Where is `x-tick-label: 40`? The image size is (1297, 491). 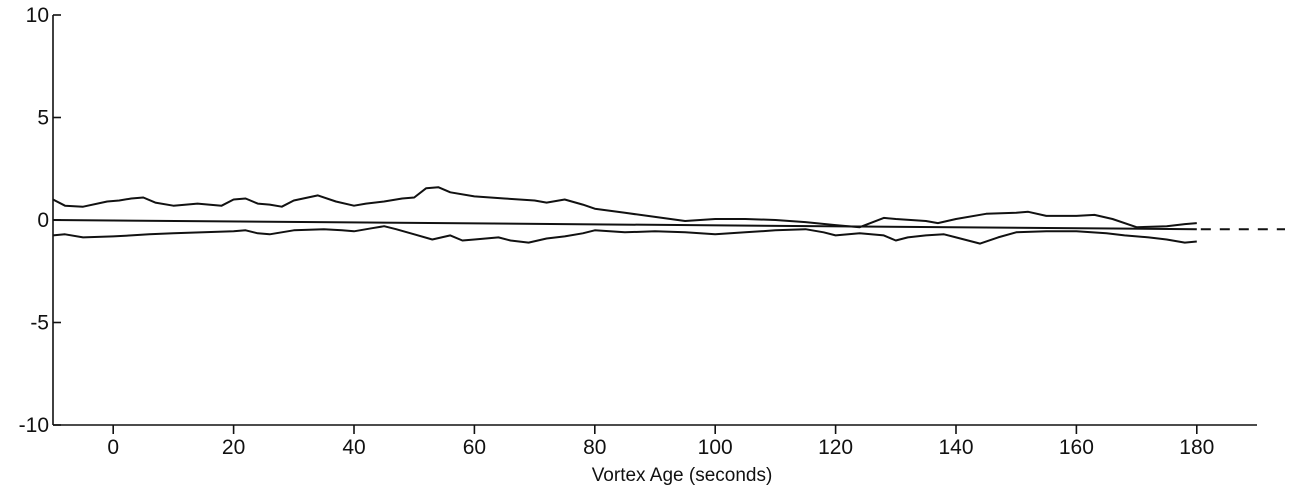
x-tick-label: 40 is located at coordinates (353, 447).